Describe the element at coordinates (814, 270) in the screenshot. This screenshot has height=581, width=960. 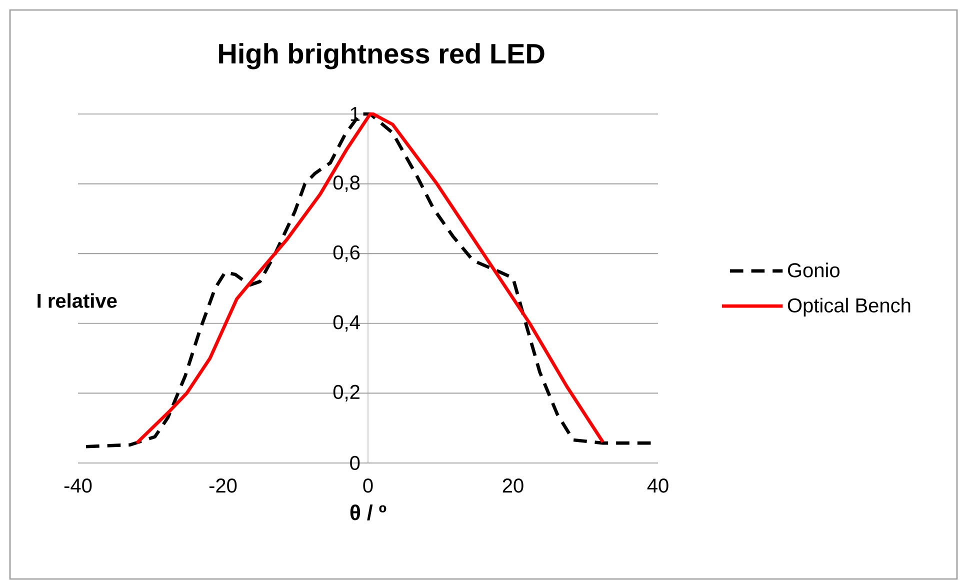
I see `legend-label: Gonio` at that location.